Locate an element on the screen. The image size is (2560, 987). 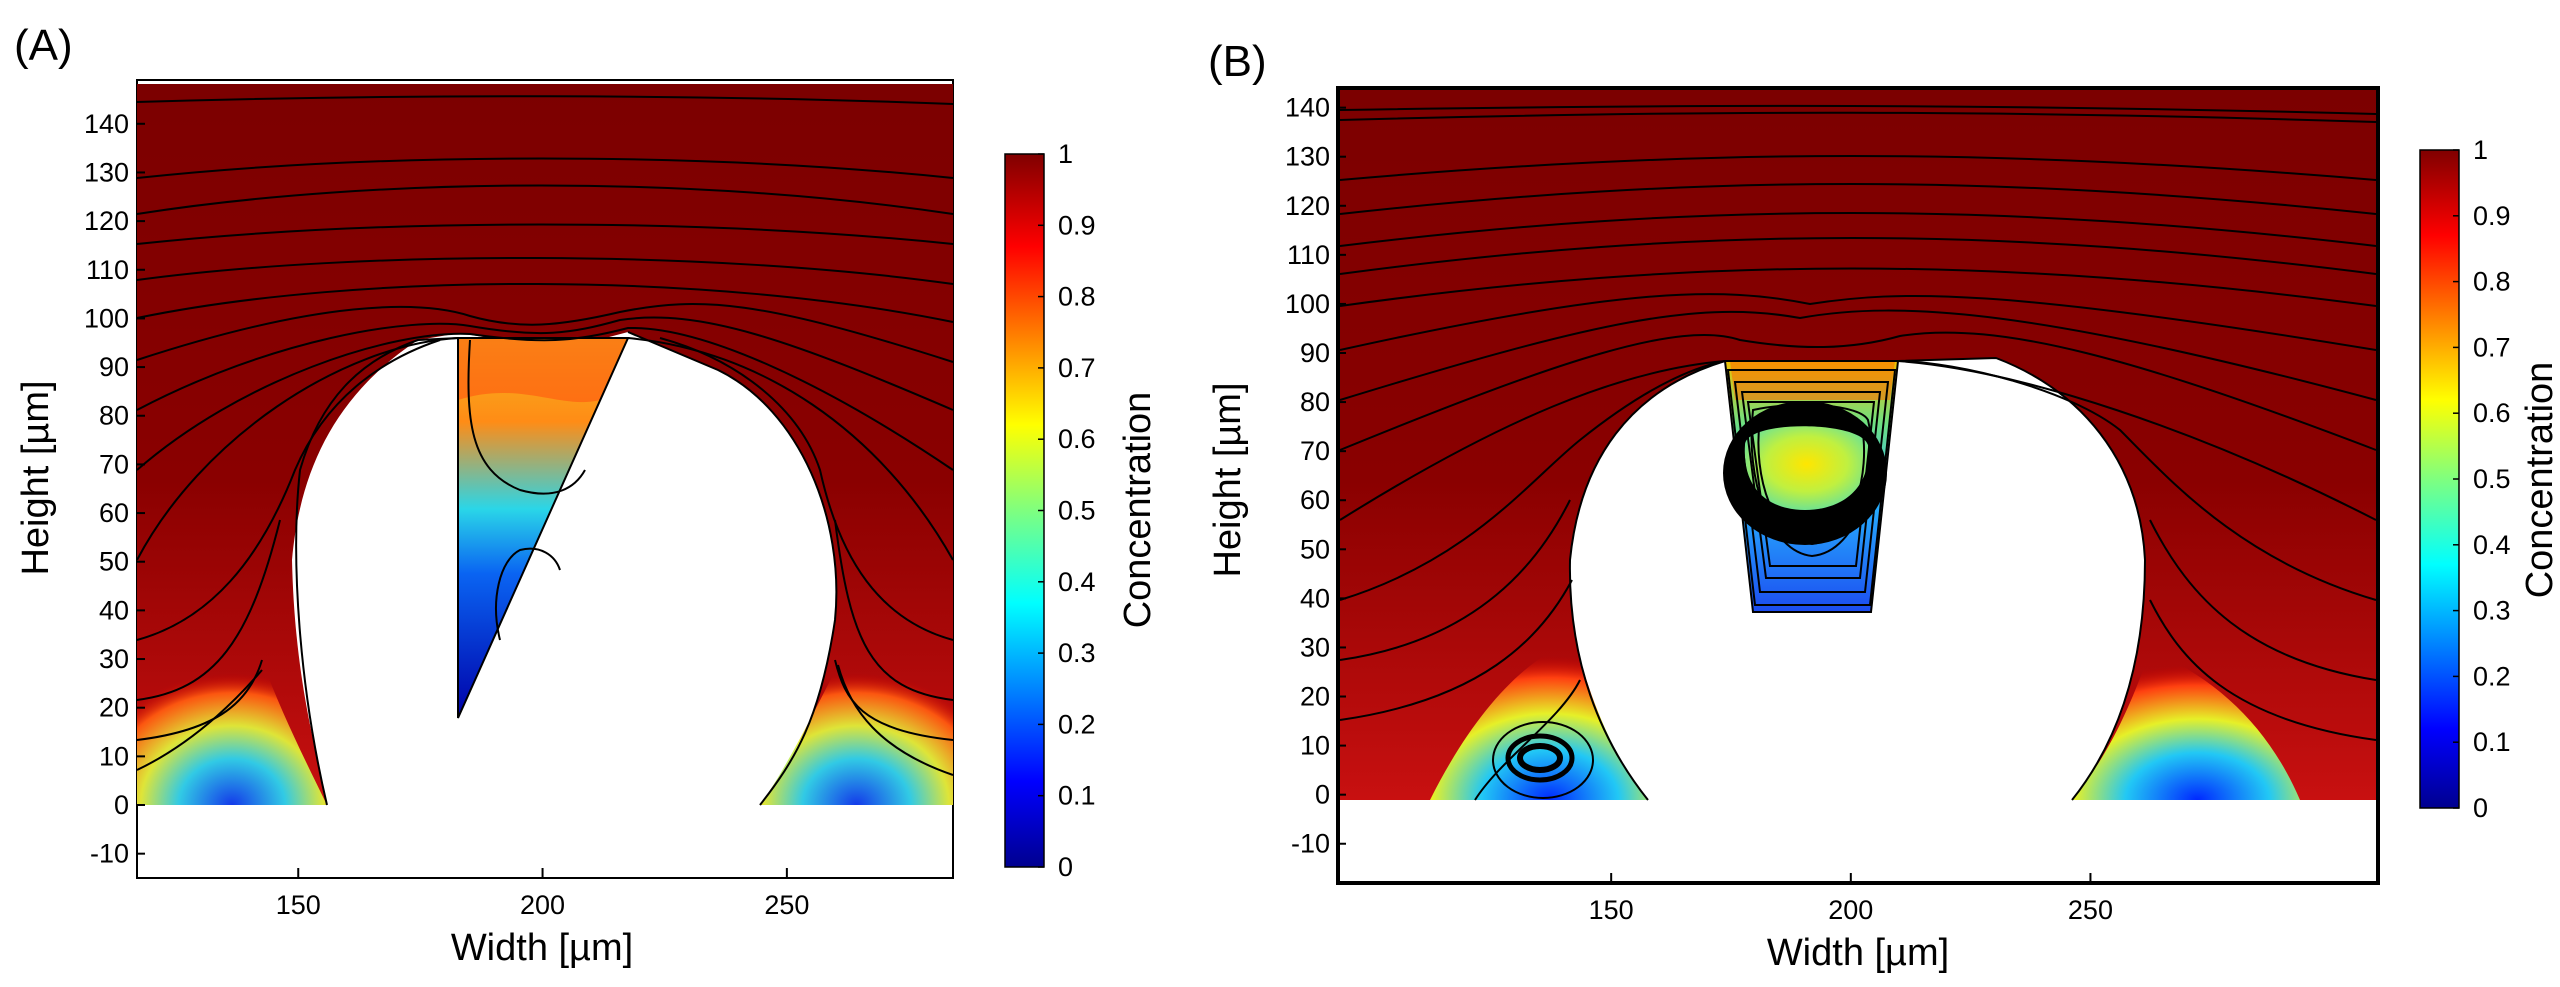
panel-b-x-axis-label: Width [µm] is located at coordinates (1858, 953).